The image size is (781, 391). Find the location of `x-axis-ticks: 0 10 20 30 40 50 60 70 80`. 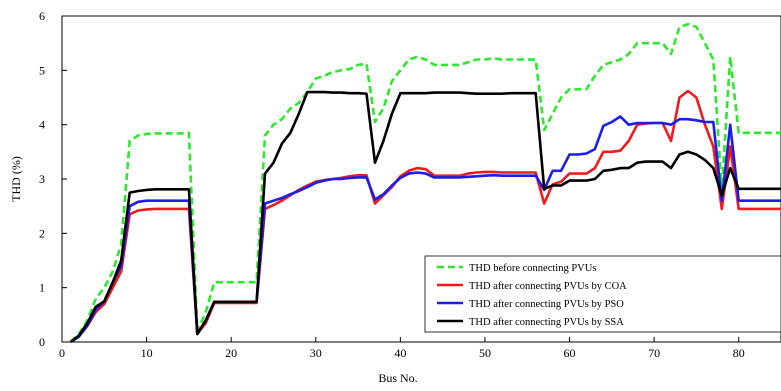

x-axis-ticks: 0 10 20 30 40 50 60 70 80 is located at coordinates (402, 348).